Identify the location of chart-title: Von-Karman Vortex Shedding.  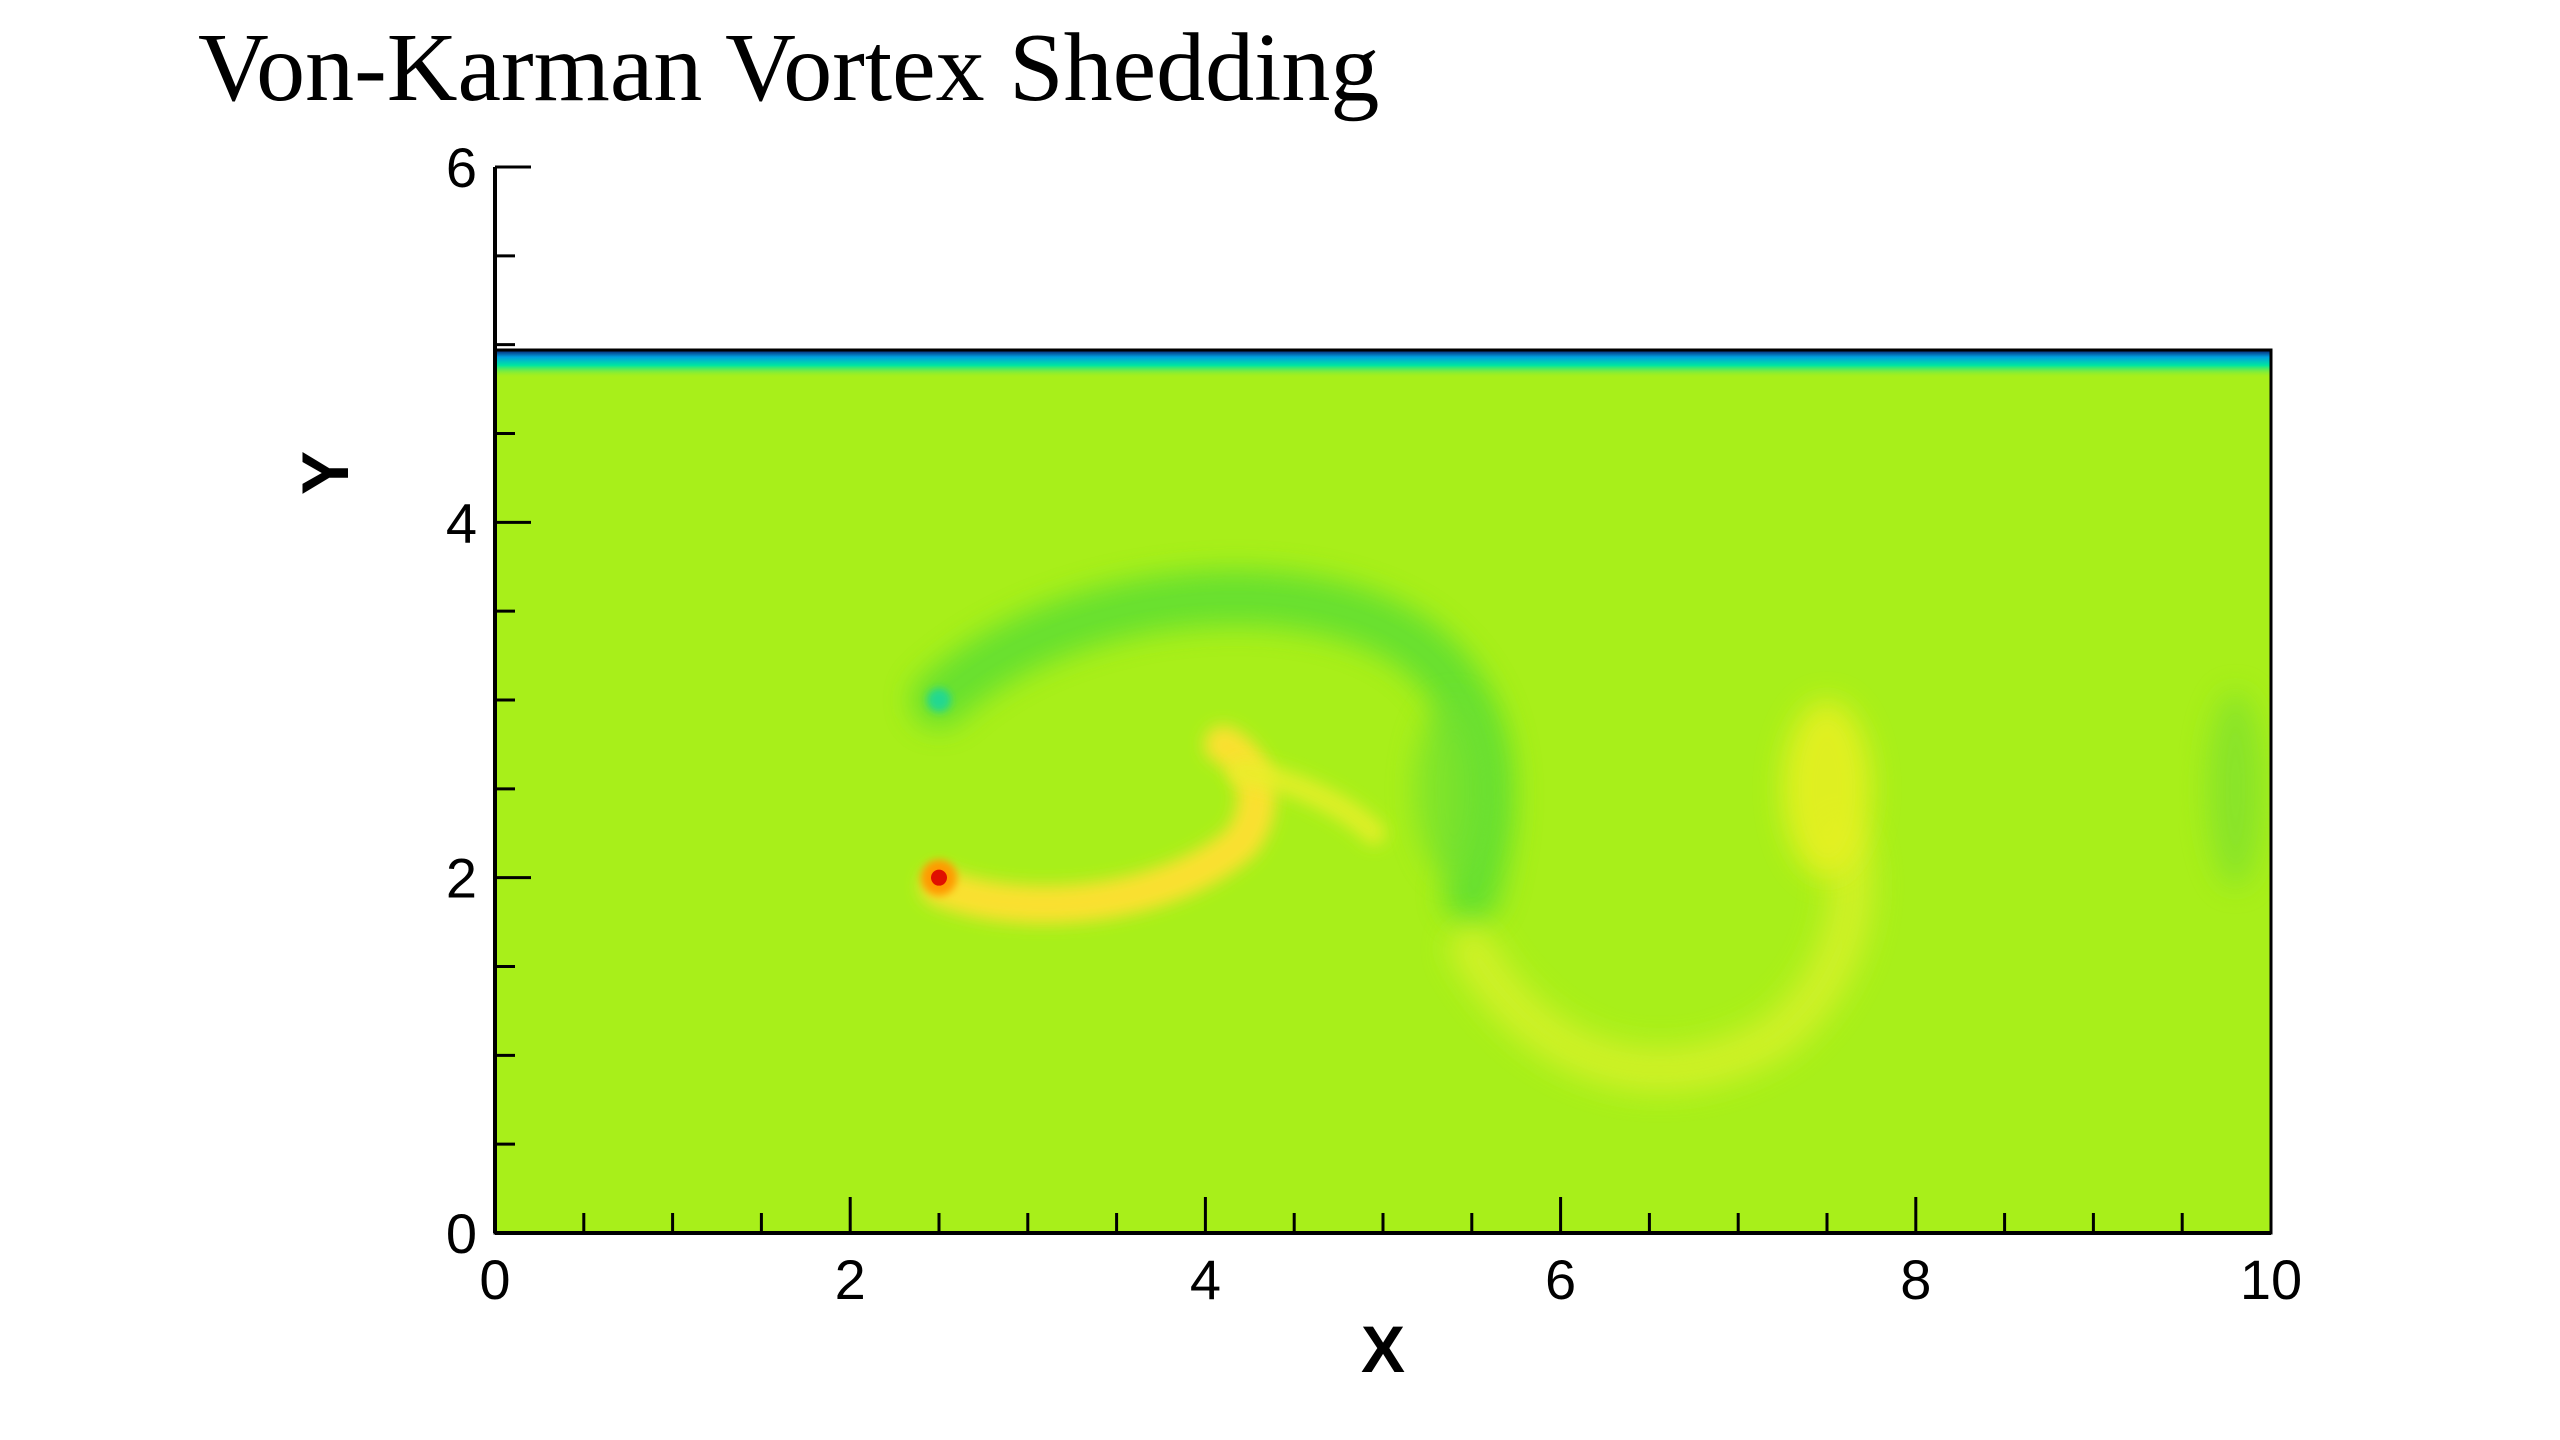
(789, 68).